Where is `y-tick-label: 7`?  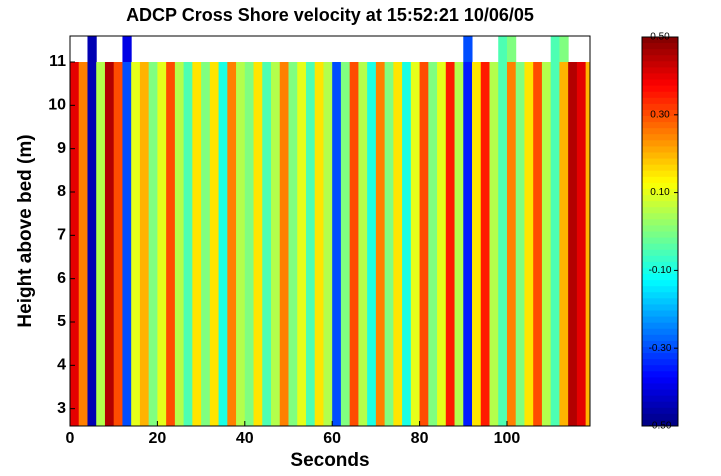
y-tick-label: 7 is located at coordinates (61, 235).